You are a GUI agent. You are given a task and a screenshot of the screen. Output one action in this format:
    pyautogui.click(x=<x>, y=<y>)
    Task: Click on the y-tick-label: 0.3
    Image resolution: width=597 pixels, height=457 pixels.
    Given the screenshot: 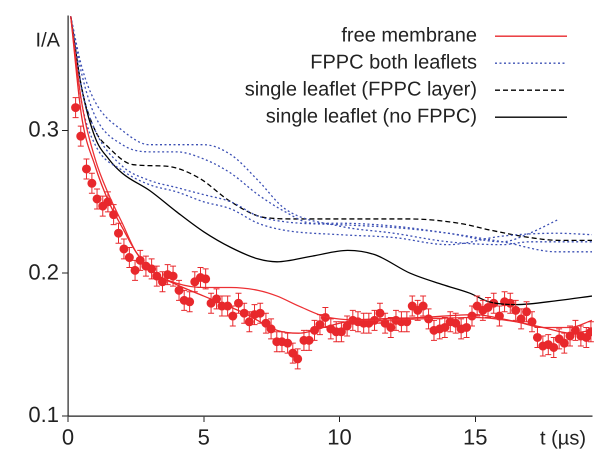 What is the action you would take?
    pyautogui.click(x=43, y=129)
    